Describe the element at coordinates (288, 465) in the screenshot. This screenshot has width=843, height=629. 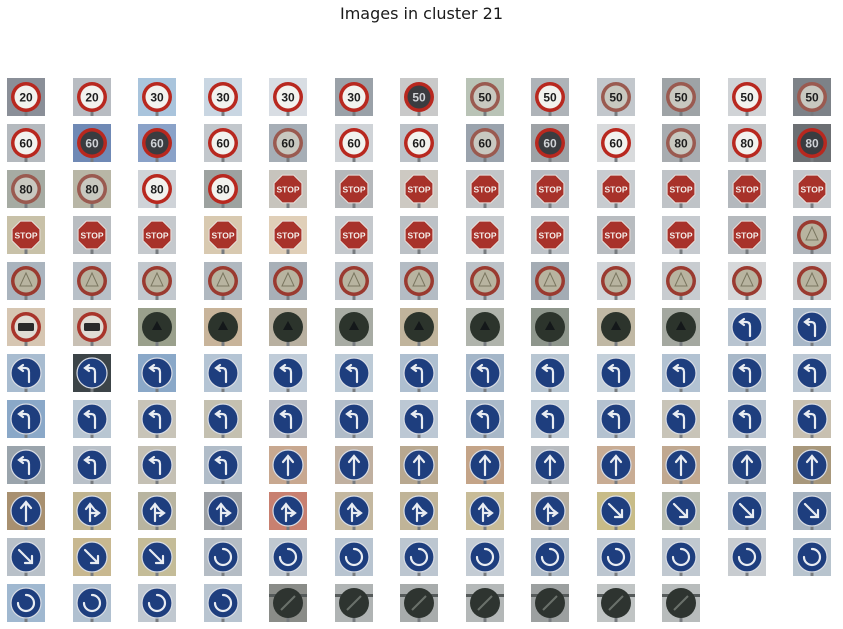
I see `image-tile-r8-c4` at that location.